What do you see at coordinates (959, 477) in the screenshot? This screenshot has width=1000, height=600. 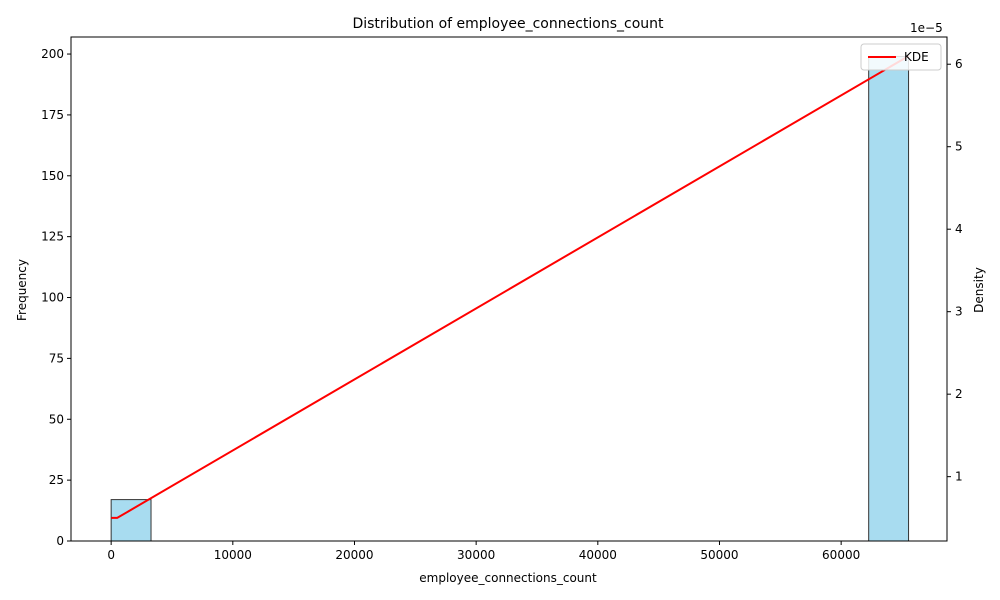 I see `y2-tick-label: 1` at bounding box center [959, 477].